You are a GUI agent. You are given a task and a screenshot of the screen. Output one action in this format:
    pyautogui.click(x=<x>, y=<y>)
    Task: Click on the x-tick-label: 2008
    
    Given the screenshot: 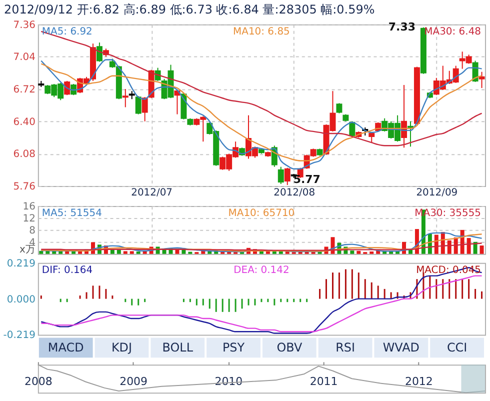 What is the action you would take?
    pyautogui.click(x=38, y=381)
    